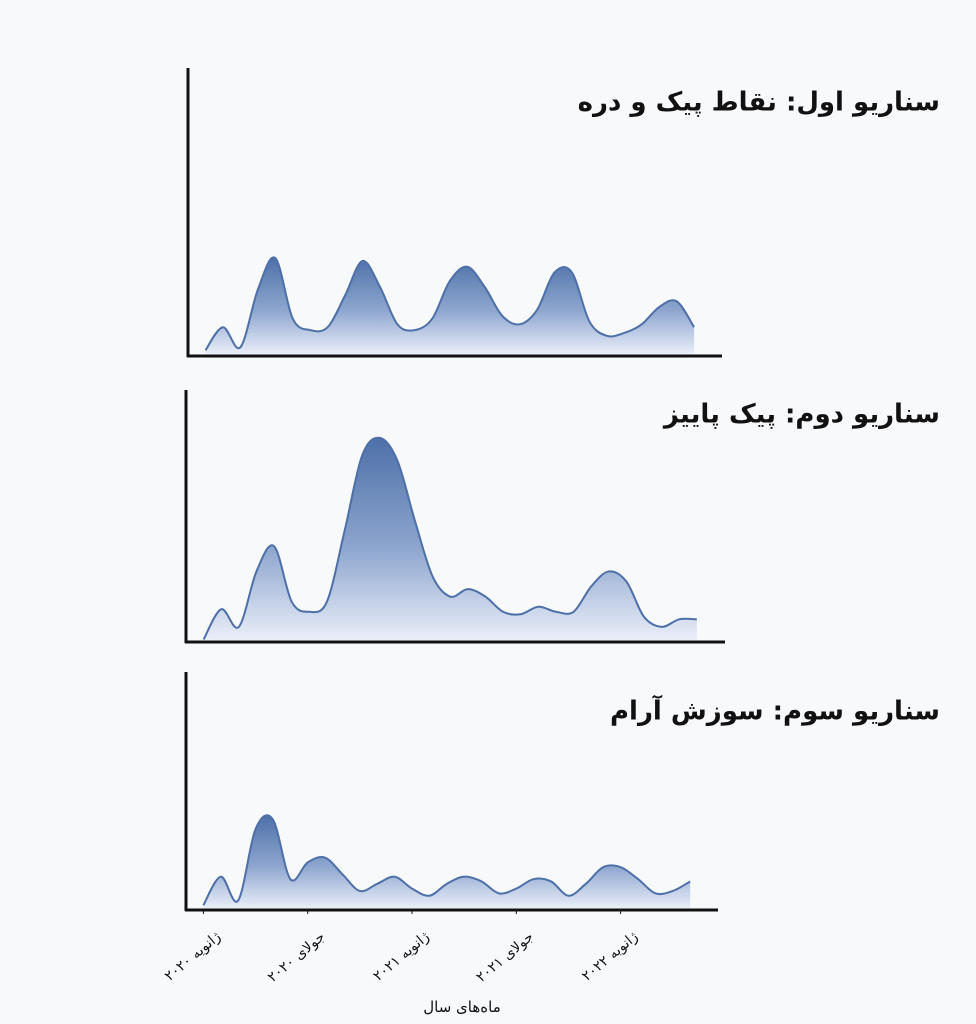 This screenshot has height=1024, width=976. What do you see at coordinates (610, 957) in the screenshot?
I see `x-tick-label: ژانویه ۲۰۲۲` at bounding box center [610, 957].